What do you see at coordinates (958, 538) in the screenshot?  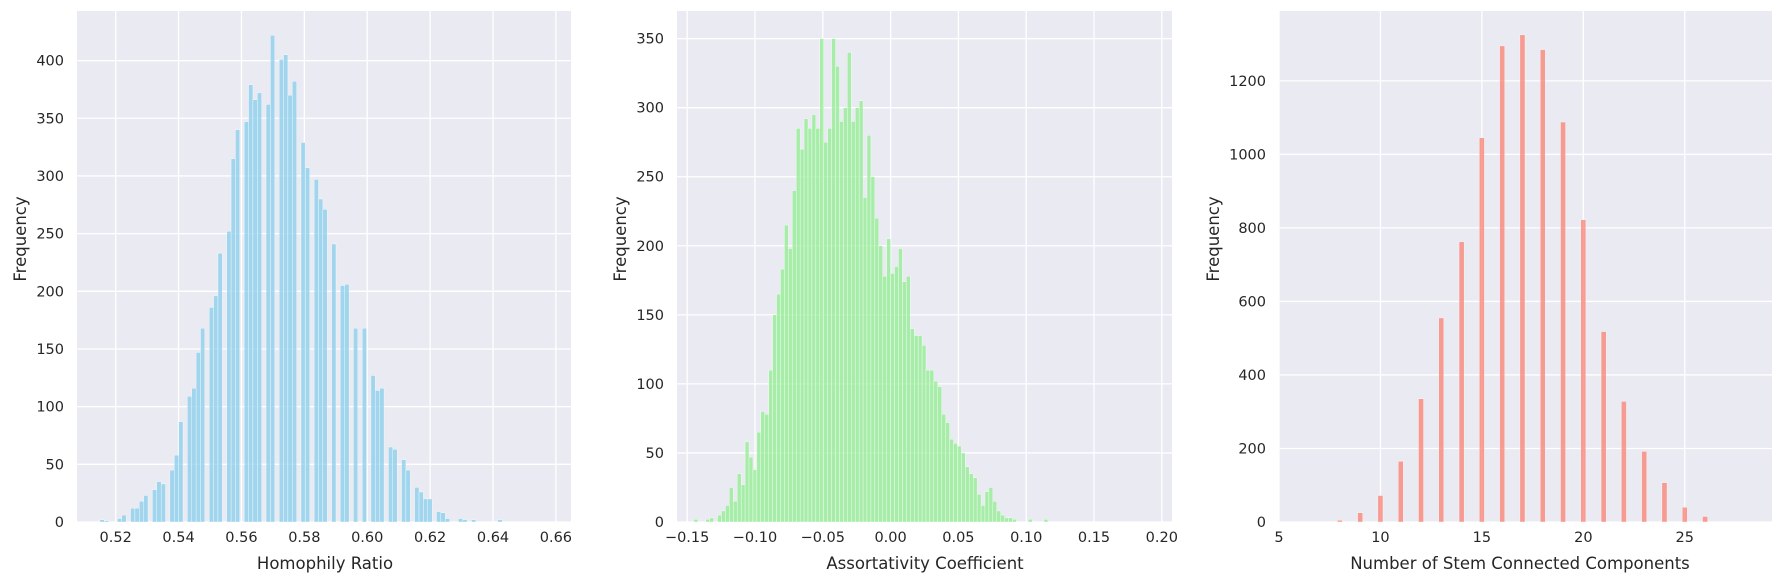 I see `x-tick-label: 0.05` at bounding box center [958, 538].